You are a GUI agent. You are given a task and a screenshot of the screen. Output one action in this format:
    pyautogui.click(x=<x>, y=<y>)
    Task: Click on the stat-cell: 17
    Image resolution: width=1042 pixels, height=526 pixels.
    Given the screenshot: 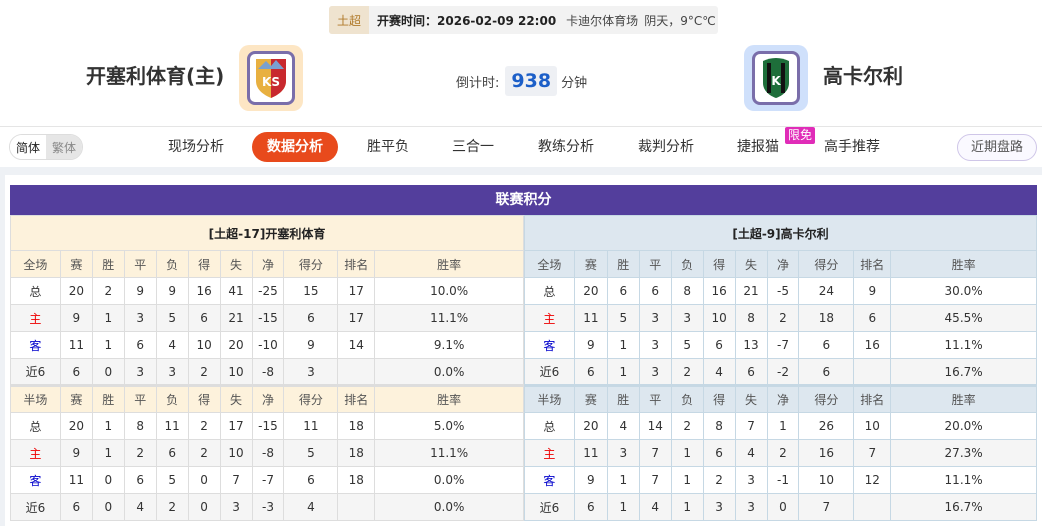 What is the action you would take?
    pyautogui.click(x=236, y=426)
    